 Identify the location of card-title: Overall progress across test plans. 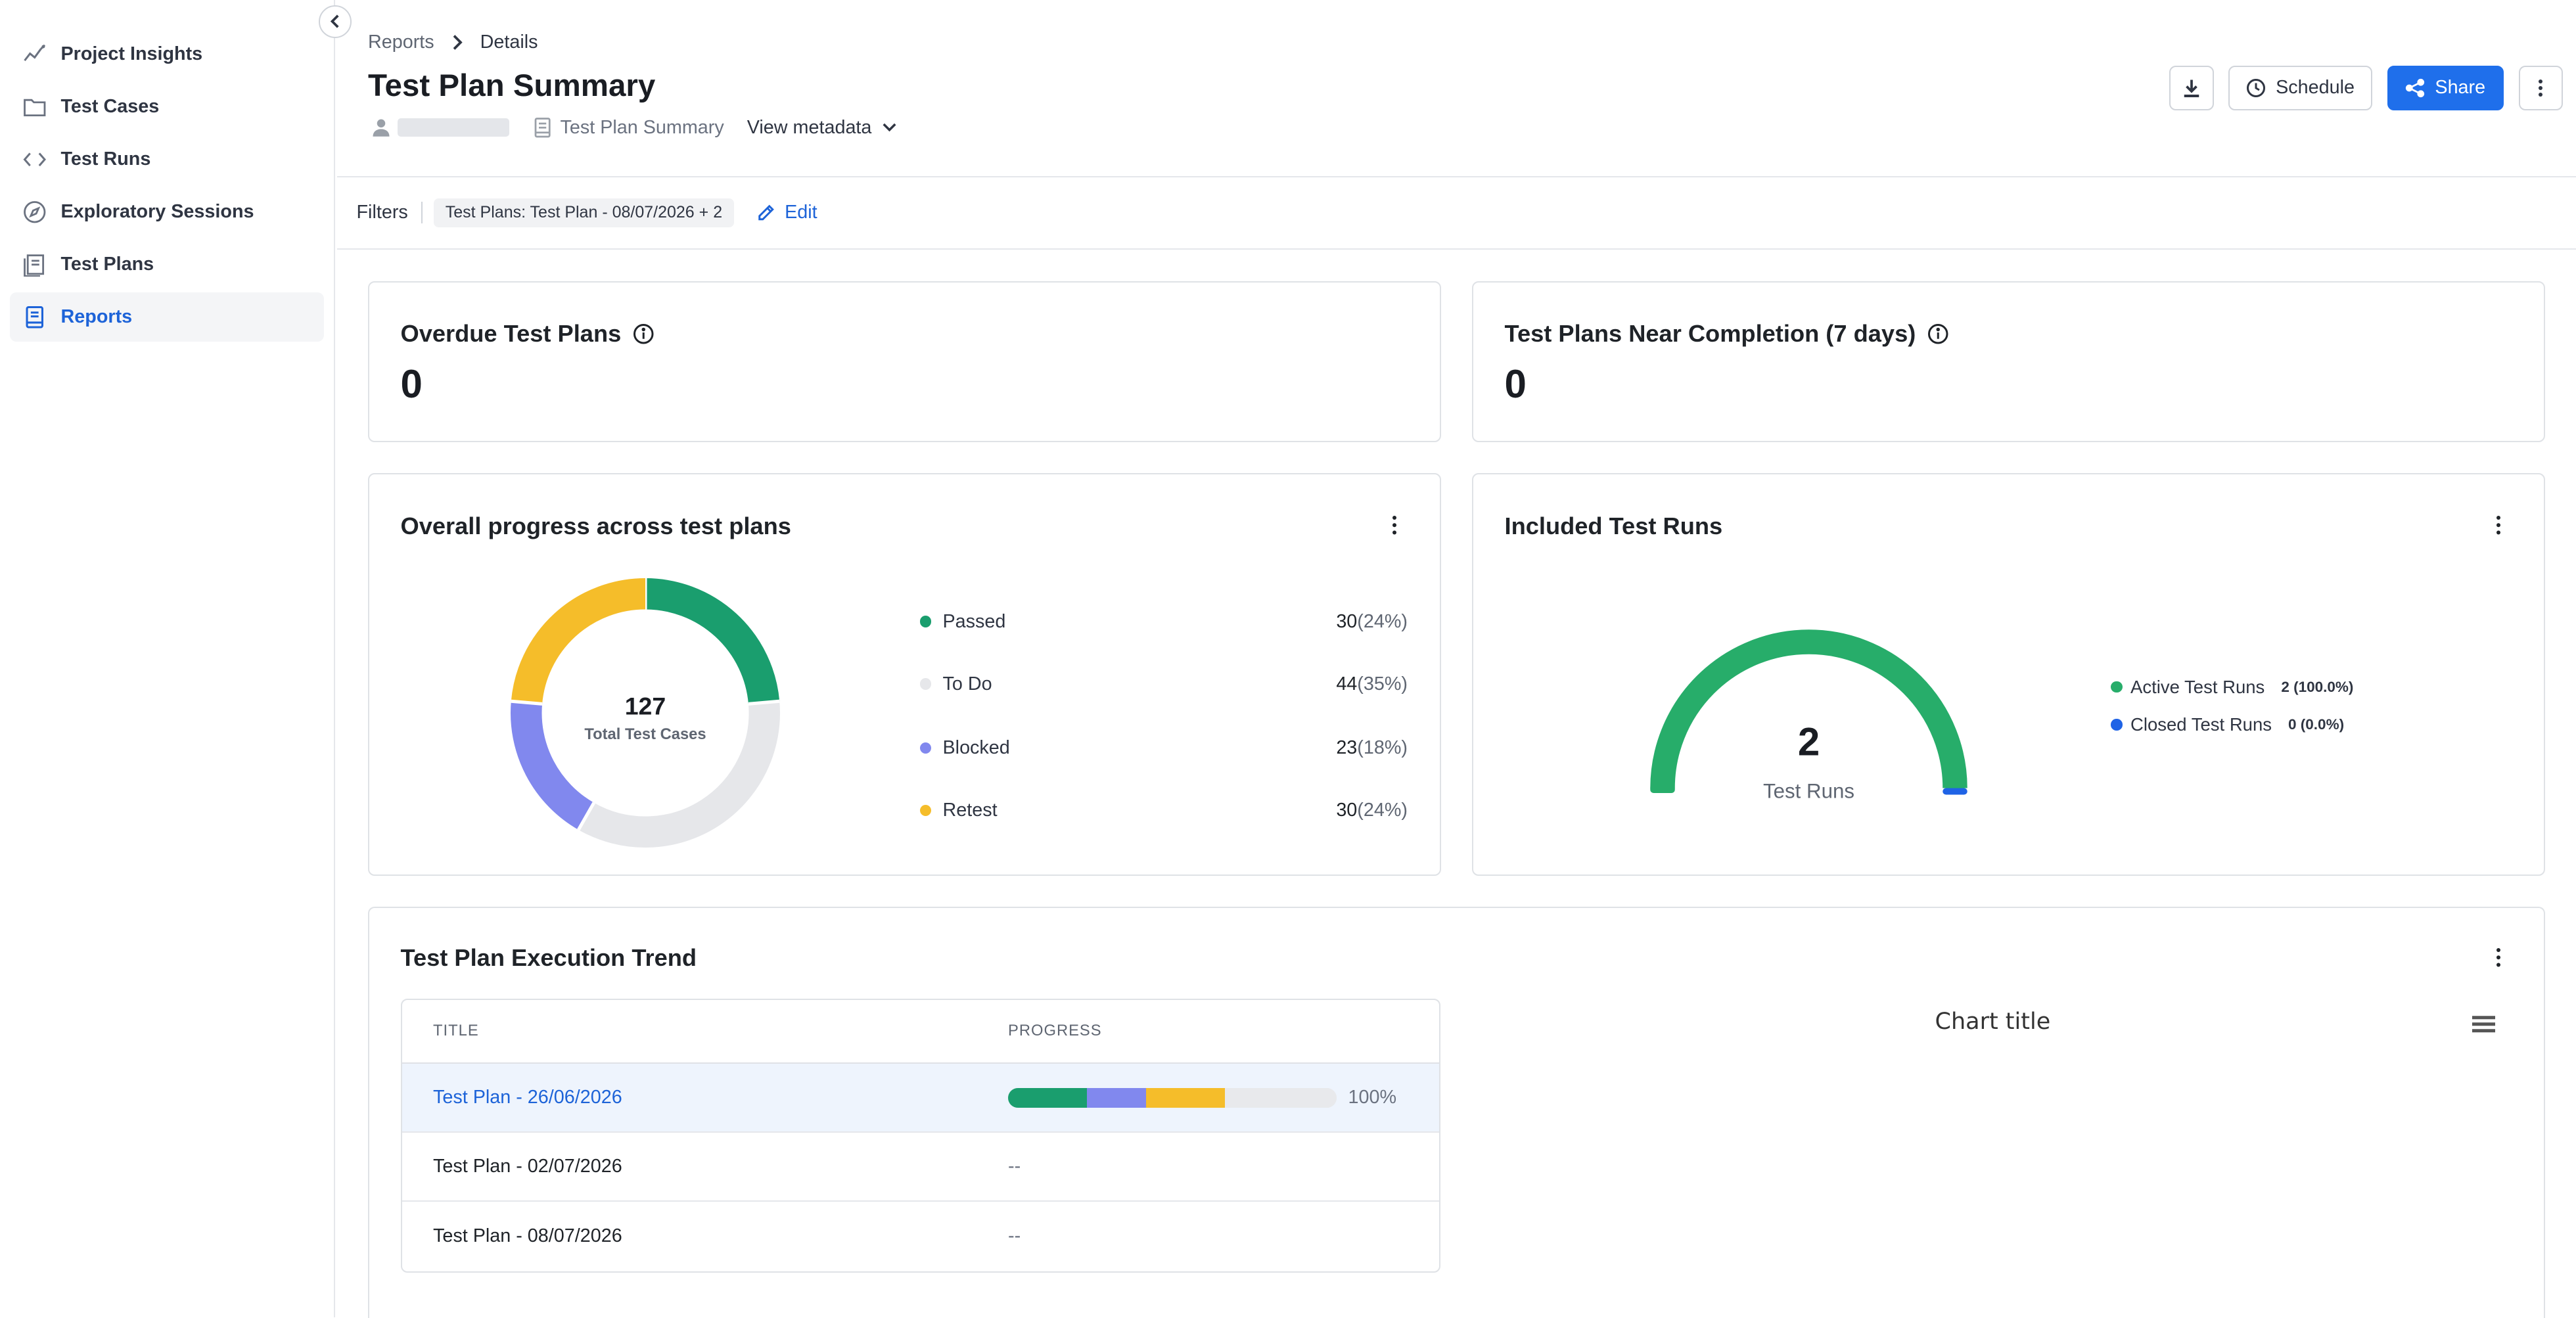
(595, 526).